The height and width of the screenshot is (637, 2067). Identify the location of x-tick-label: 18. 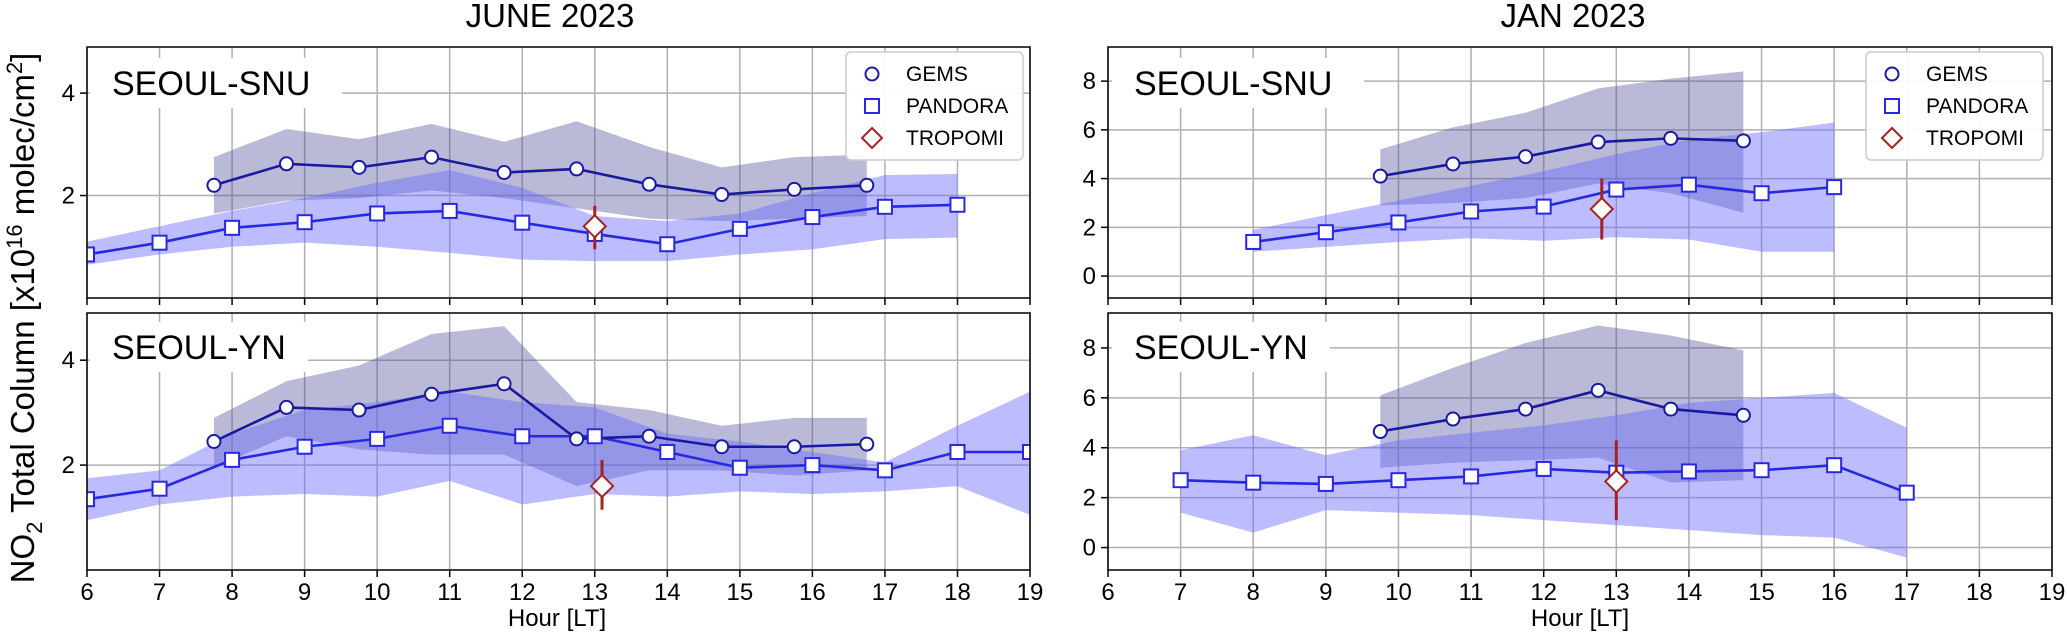
(1979, 592).